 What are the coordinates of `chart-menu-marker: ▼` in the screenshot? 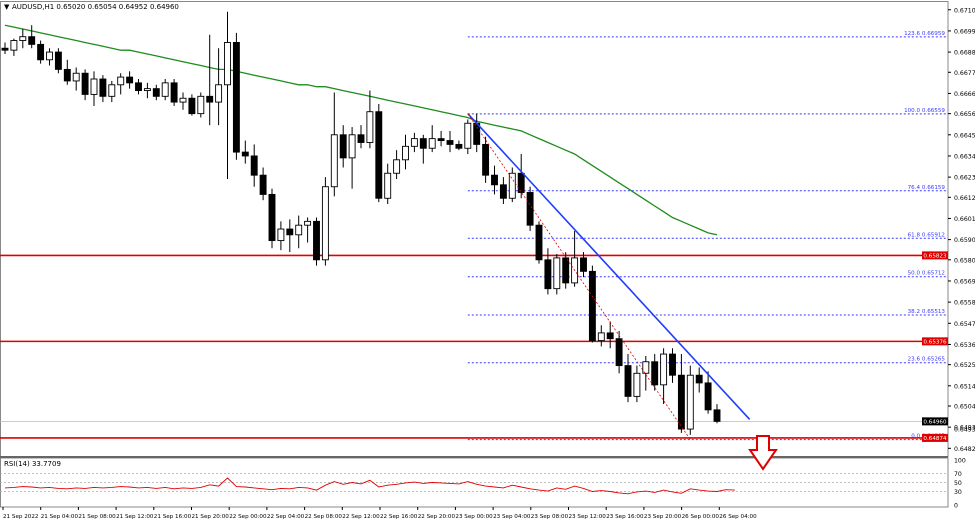 It's located at (7, 7).